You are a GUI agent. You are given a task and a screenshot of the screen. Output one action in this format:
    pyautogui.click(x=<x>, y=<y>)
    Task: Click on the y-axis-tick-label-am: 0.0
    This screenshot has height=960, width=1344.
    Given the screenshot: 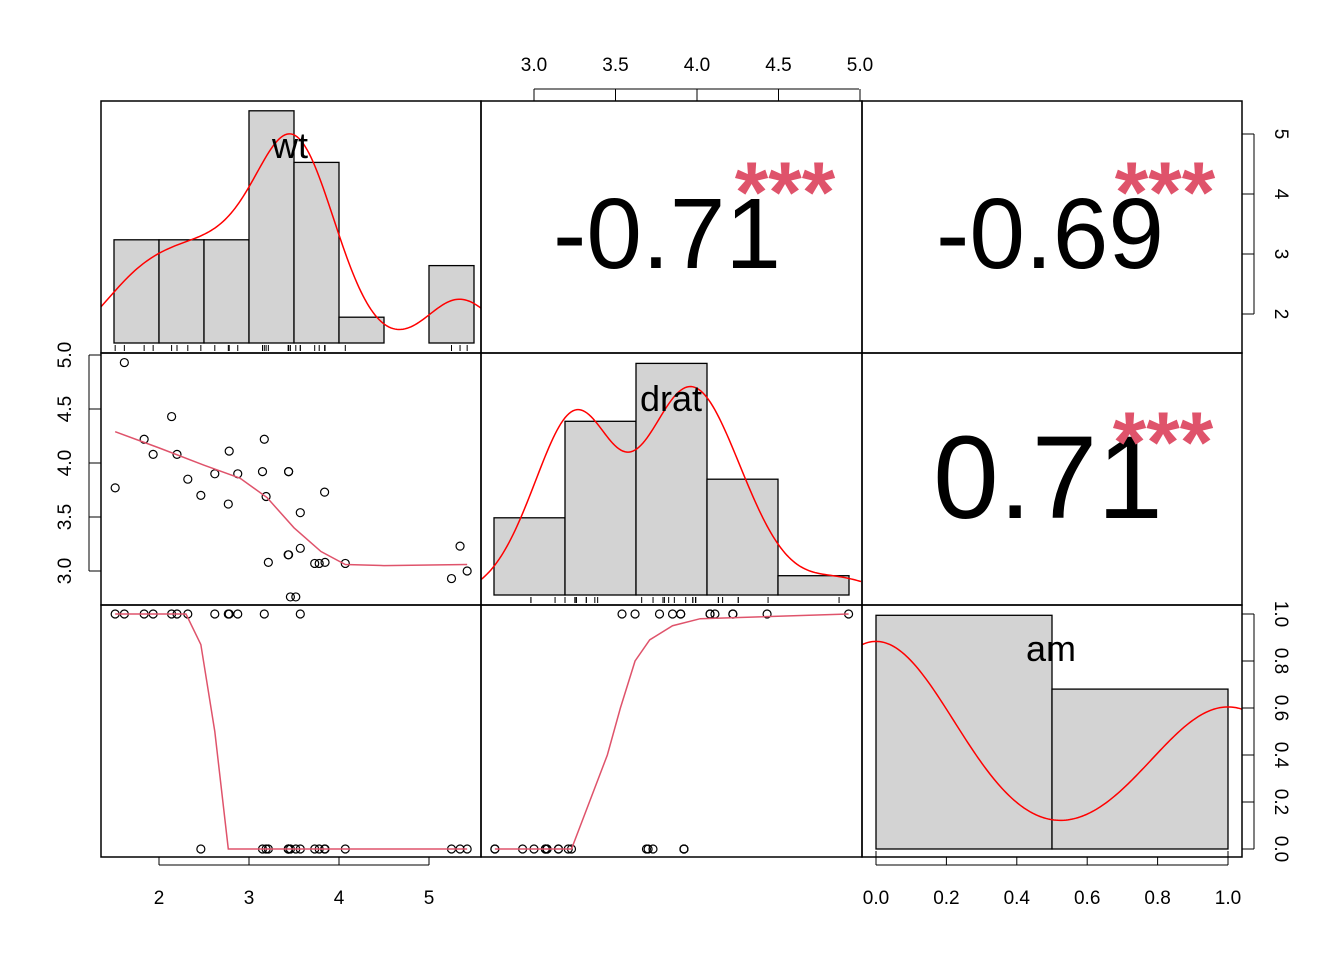 What is the action you would take?
    pyautogui.click(x=1280, y=849)
    